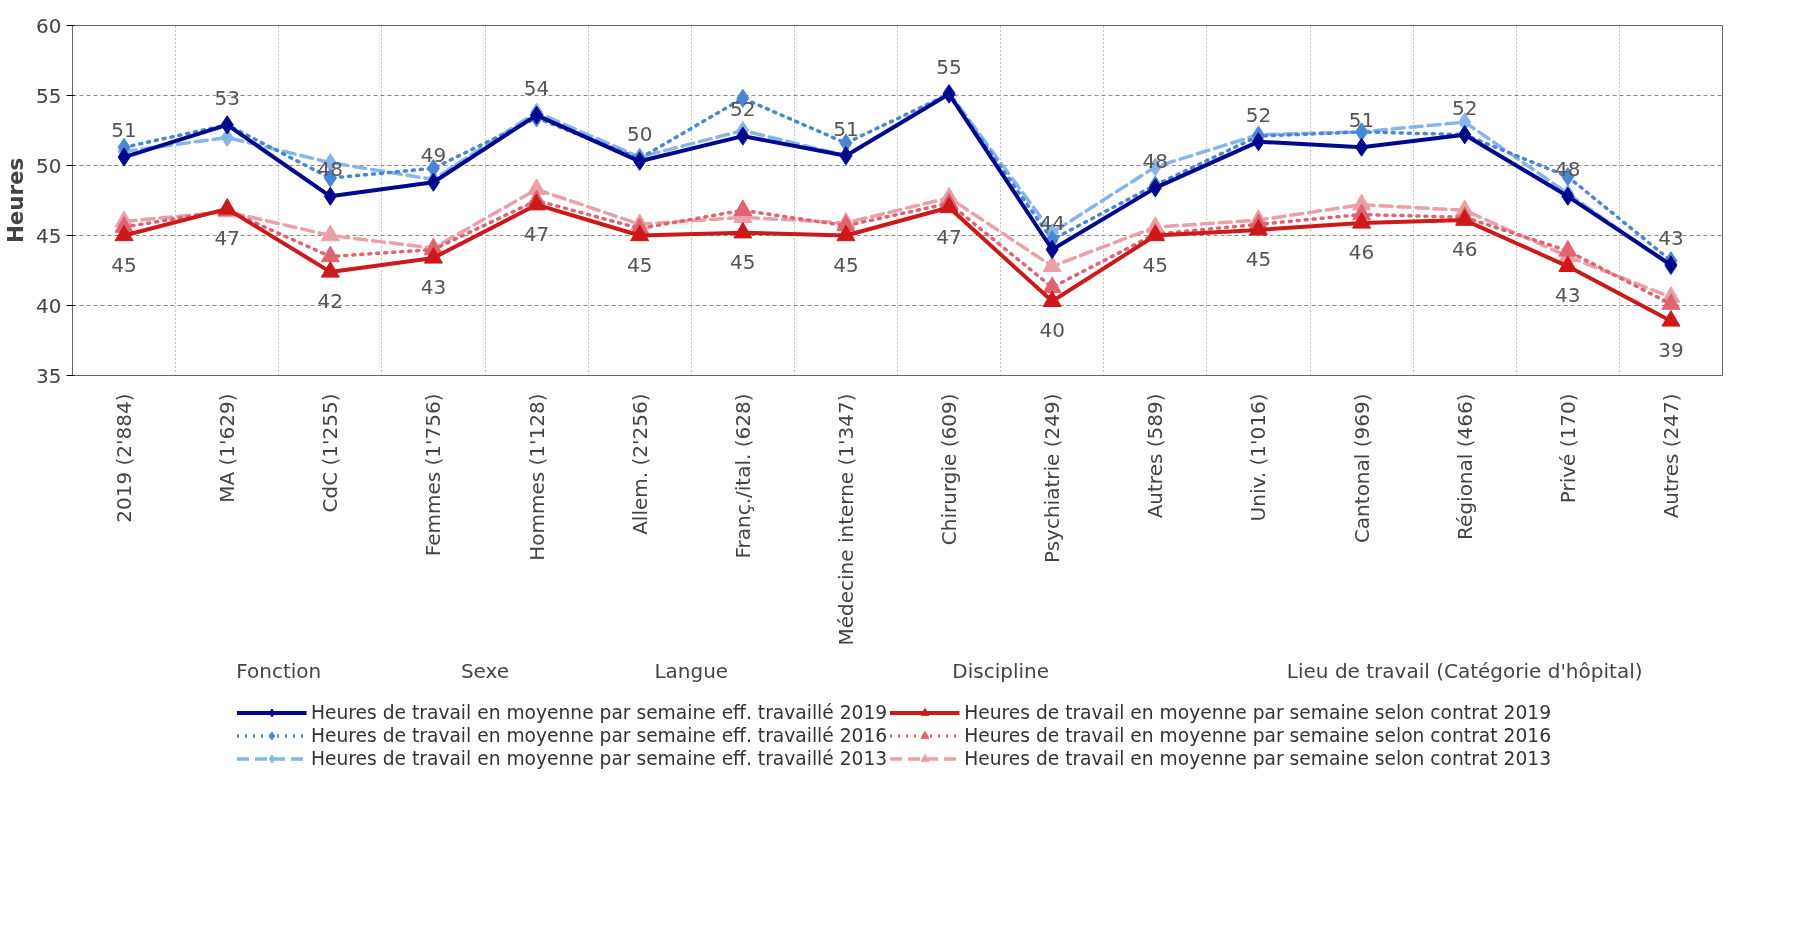 Image resolution: width=1808 pixels, height=942 pixels. What do you see at coordinates (1155, 456) in the screenshot?
I see `x-tick-label: Autres (589)` at bounding box center [1155, 456].